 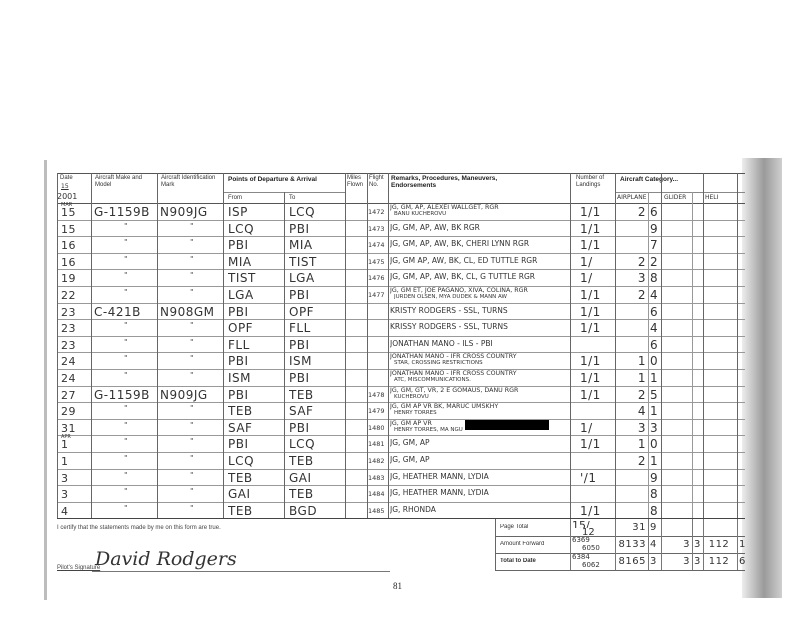 I want to click on remarks-cell: JG, GM, AP, AW, BK RGR, so click(x=435, y=227).